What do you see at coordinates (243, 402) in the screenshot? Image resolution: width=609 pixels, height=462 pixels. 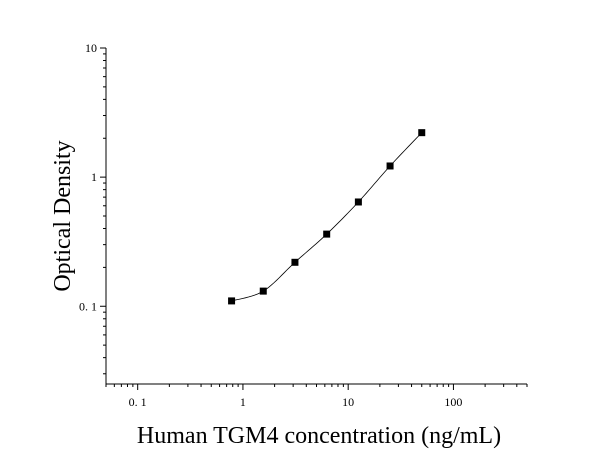 I see `x-tick-label: 1` at bounding box center [243, 402].